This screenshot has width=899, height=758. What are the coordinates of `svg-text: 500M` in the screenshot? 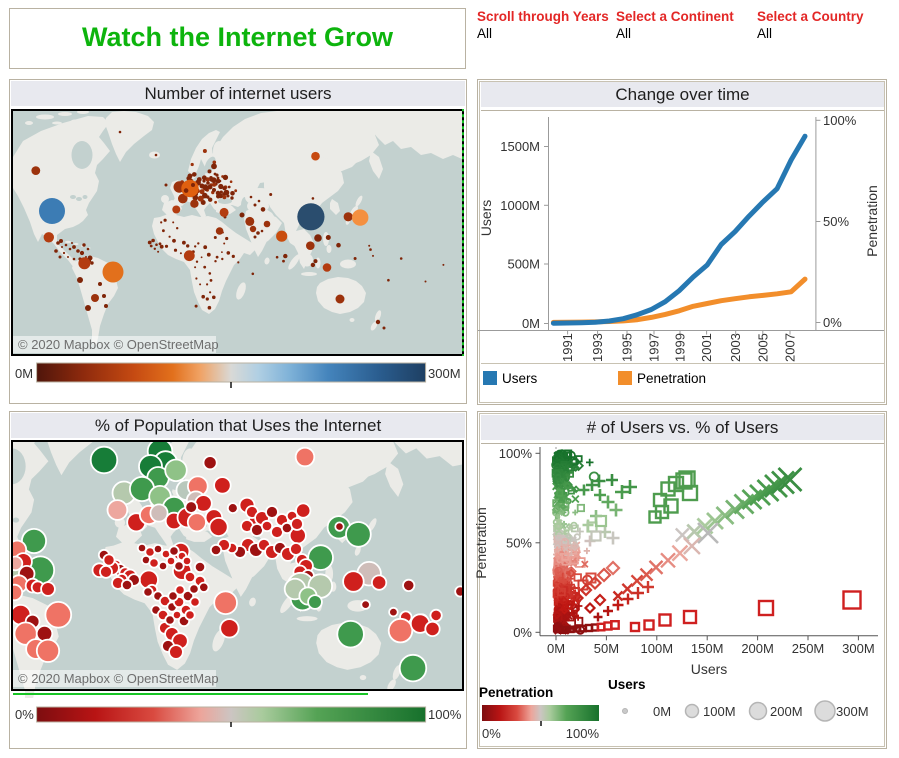 It's located at (523, 264).